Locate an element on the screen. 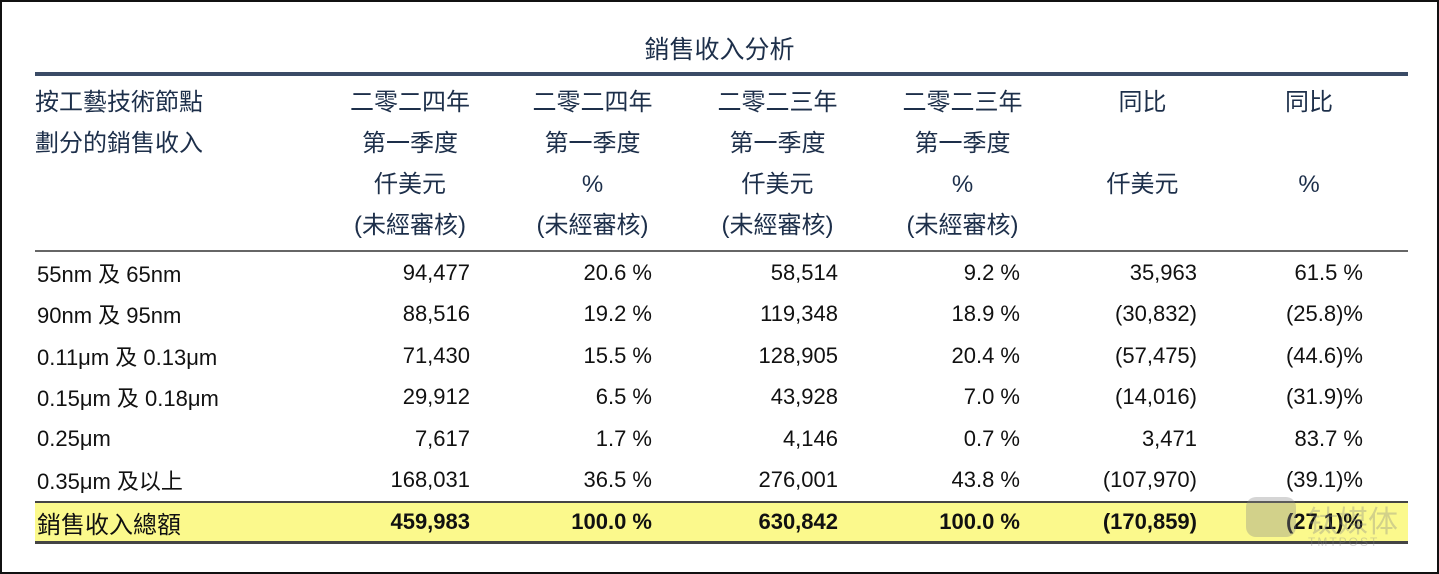 This screenshot has width=1439, height=574. row-label-line: 劃分的銷售收入 is located at coordinates (119, 143).